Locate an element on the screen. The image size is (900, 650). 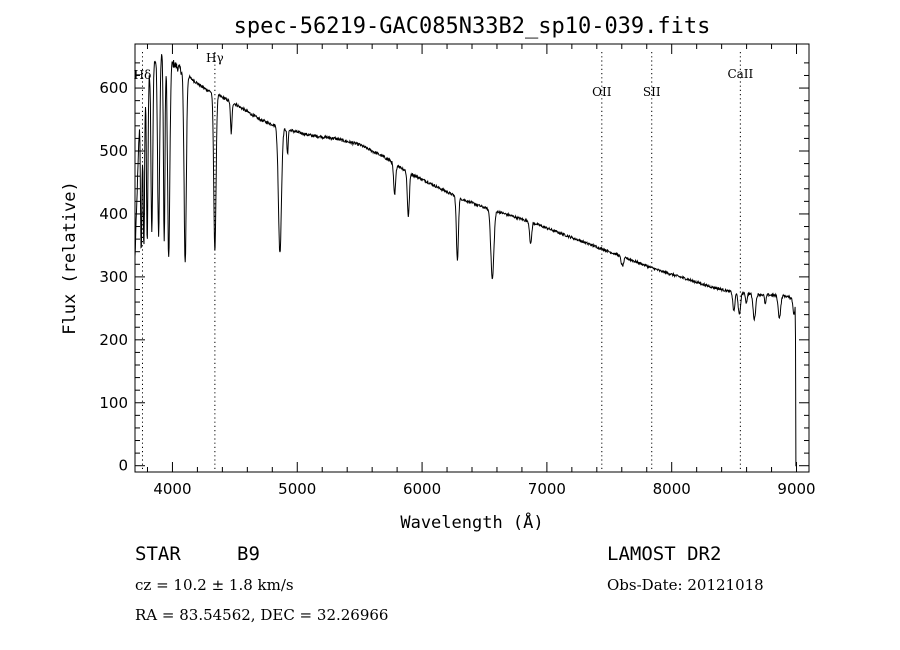
object-subclass: B9 is located at coordinates (248, 554).